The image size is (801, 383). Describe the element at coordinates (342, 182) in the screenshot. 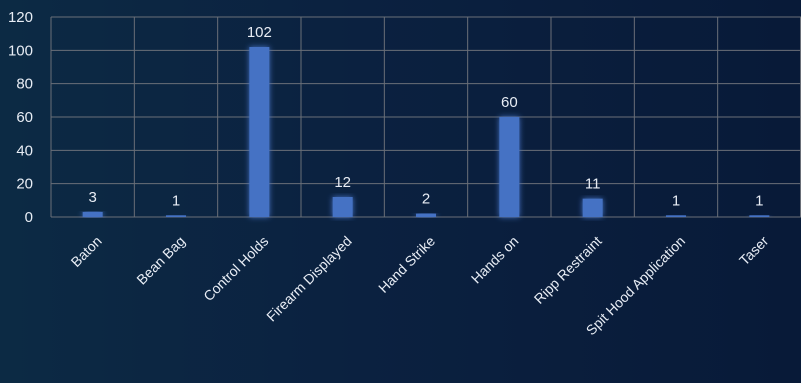

I see `data-label: 12` at that location.